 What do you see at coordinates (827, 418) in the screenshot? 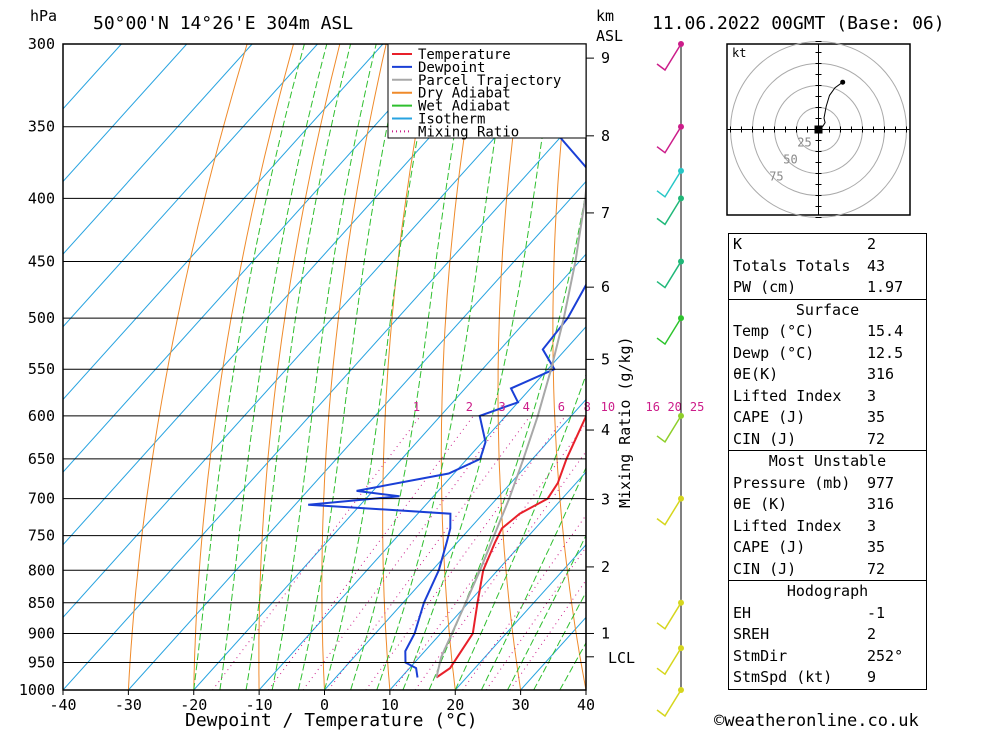
I see `table-row: CAPE (J) 35` at bounding box center [827, 418].